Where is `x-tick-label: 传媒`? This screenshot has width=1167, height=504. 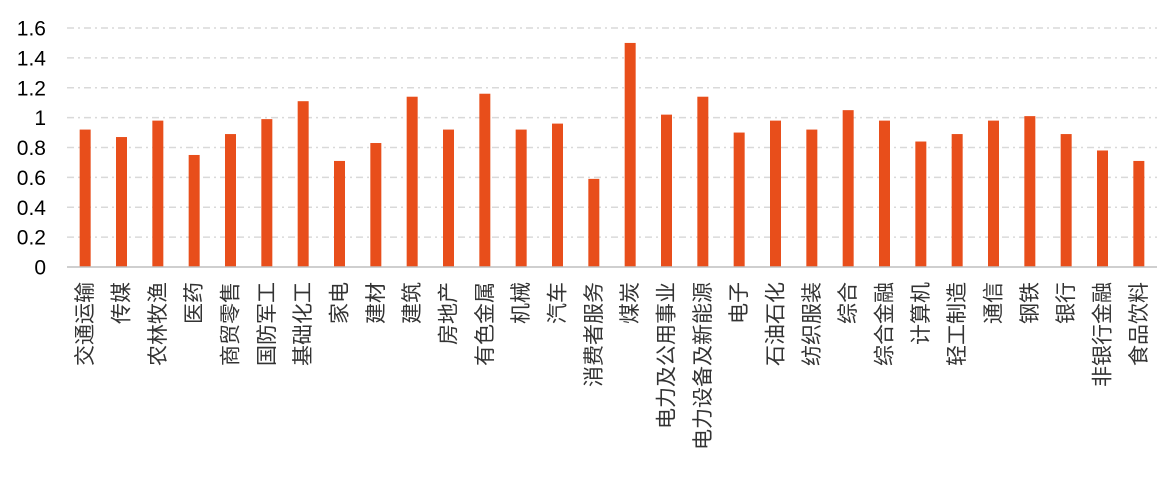 x-tick-label: 传媒 is located at coordinates (122, 303).